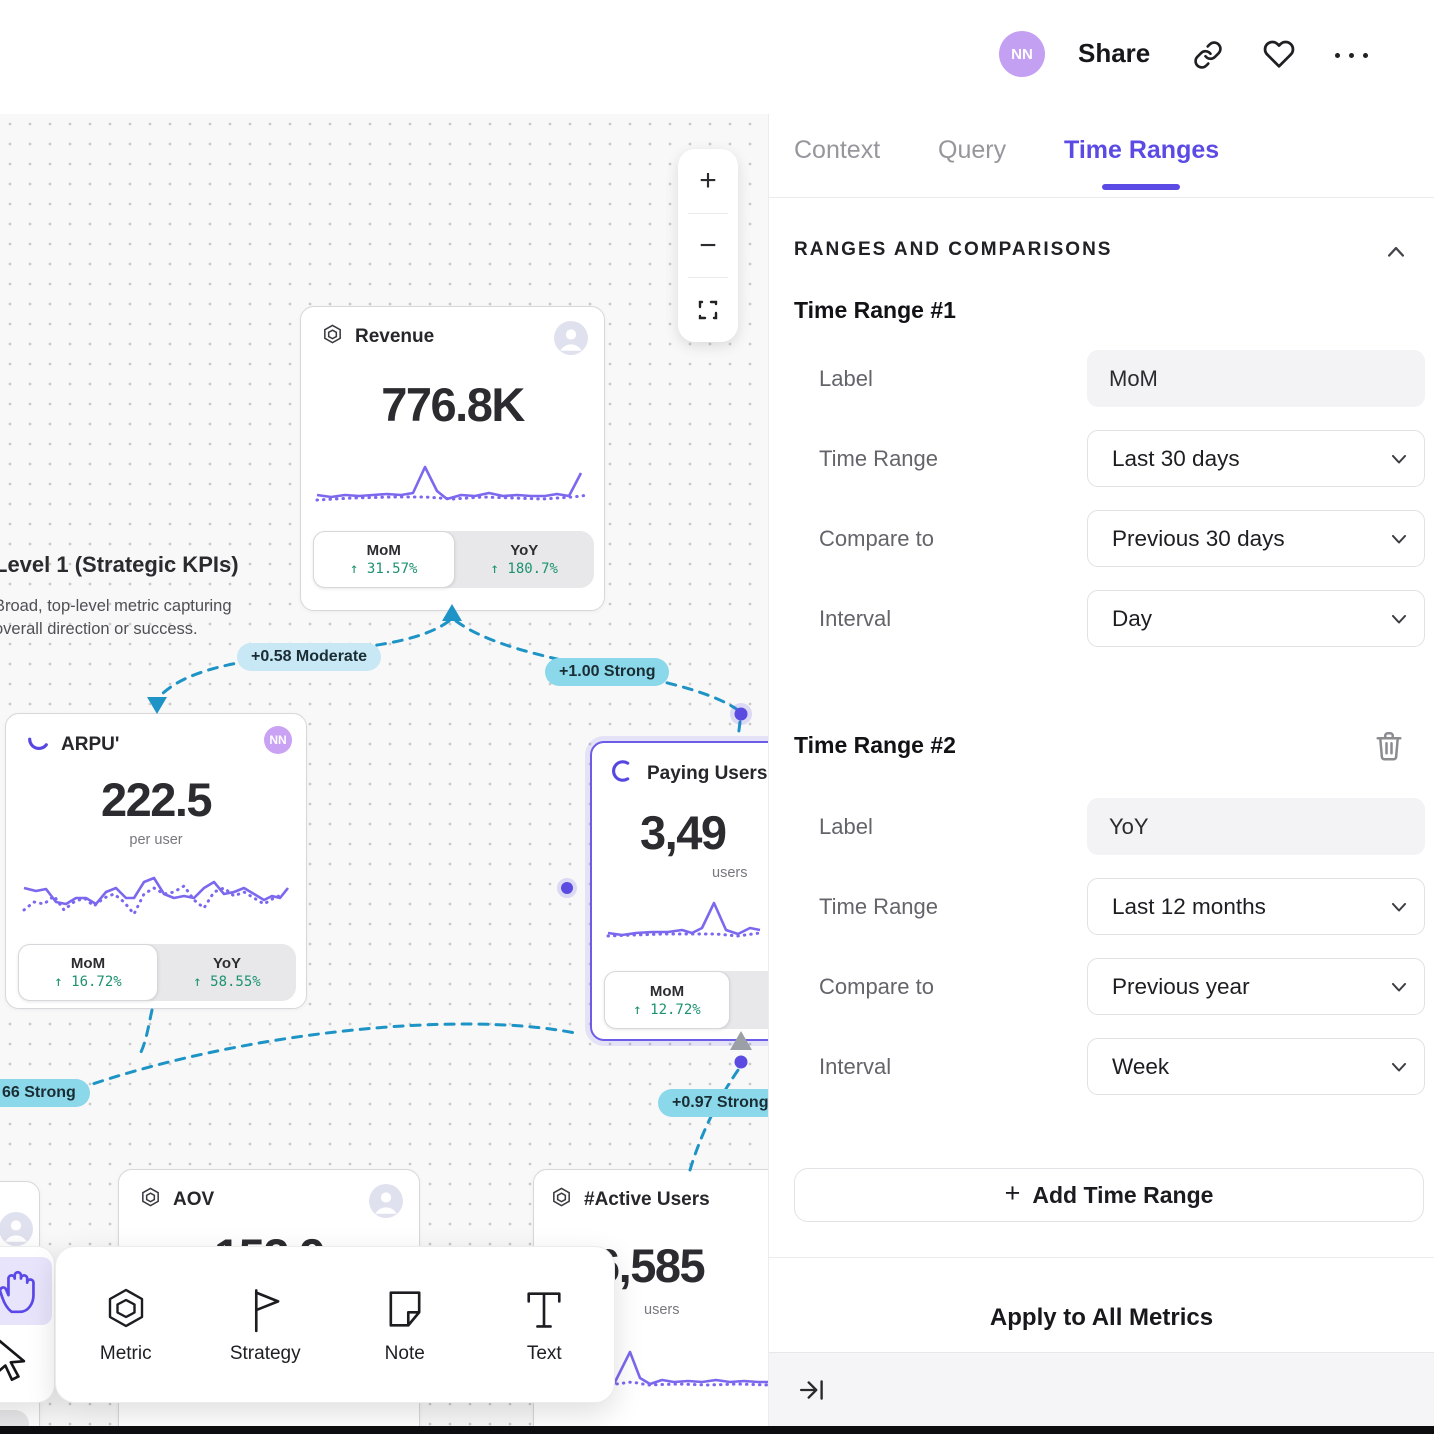 The height and width of the screenshot is (1434, 1434). What do you see at coordinates (875, 310) in the screenshot?
I see `time-range-1-title: Time Range #1` at bounding box center [875, 310].